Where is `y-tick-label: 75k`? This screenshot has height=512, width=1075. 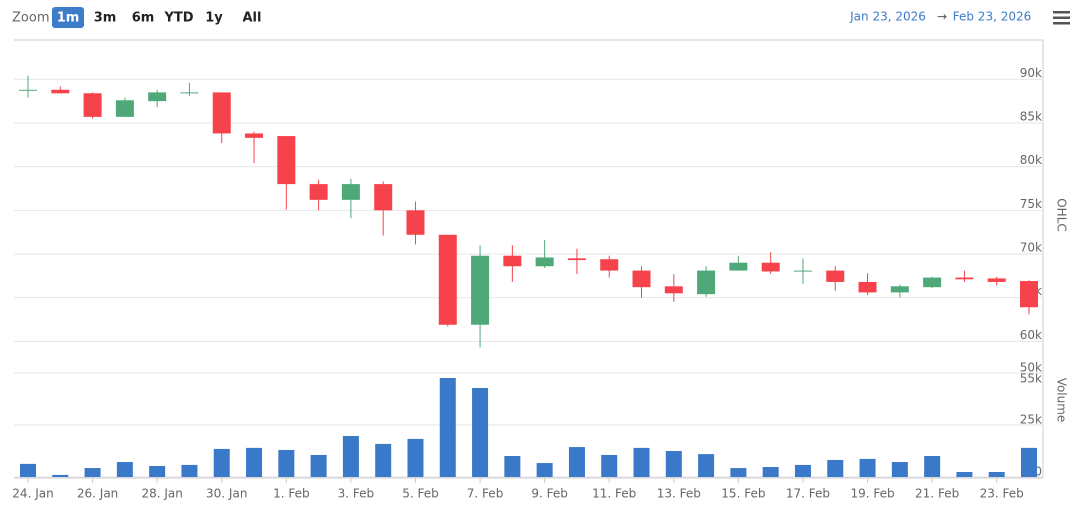 y-tick-label: 75k is located at coordinates (1031, 204).